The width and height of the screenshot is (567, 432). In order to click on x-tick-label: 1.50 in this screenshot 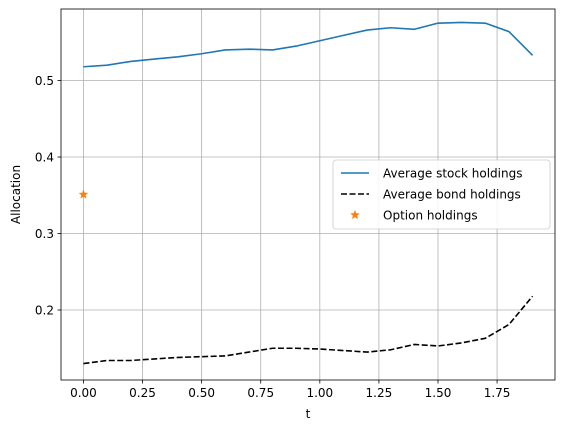, I will do `click(438, 393)`.